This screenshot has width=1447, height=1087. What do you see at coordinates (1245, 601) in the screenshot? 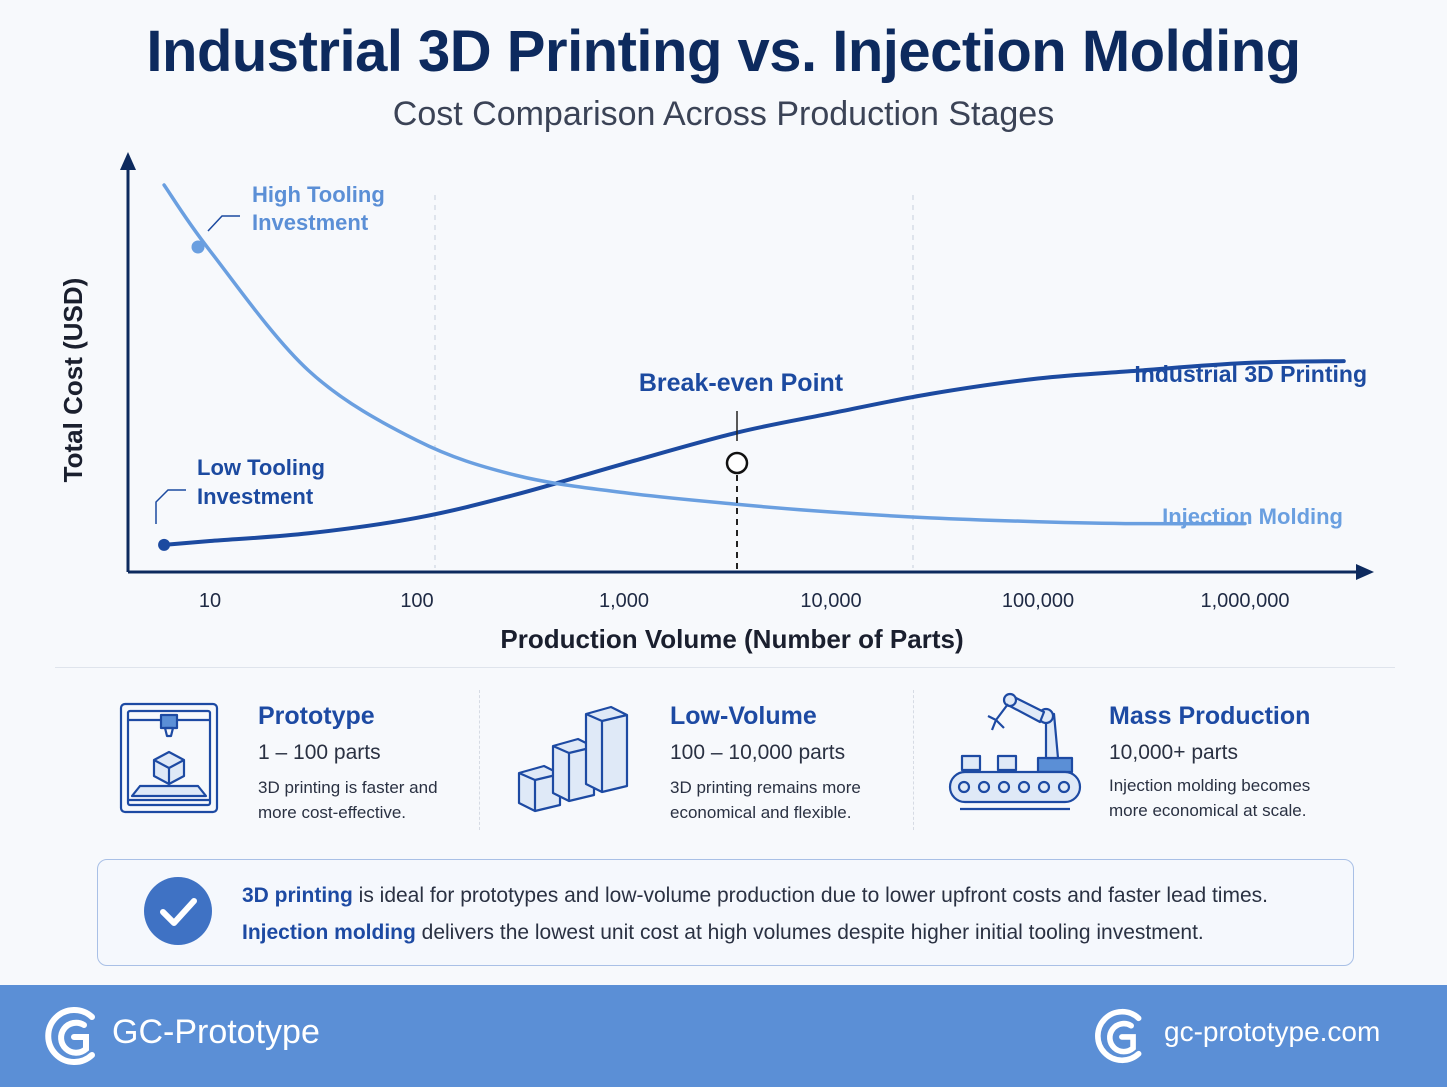
I see `x-tick-label: 1,000,000` at bounding box center [1245, 601].